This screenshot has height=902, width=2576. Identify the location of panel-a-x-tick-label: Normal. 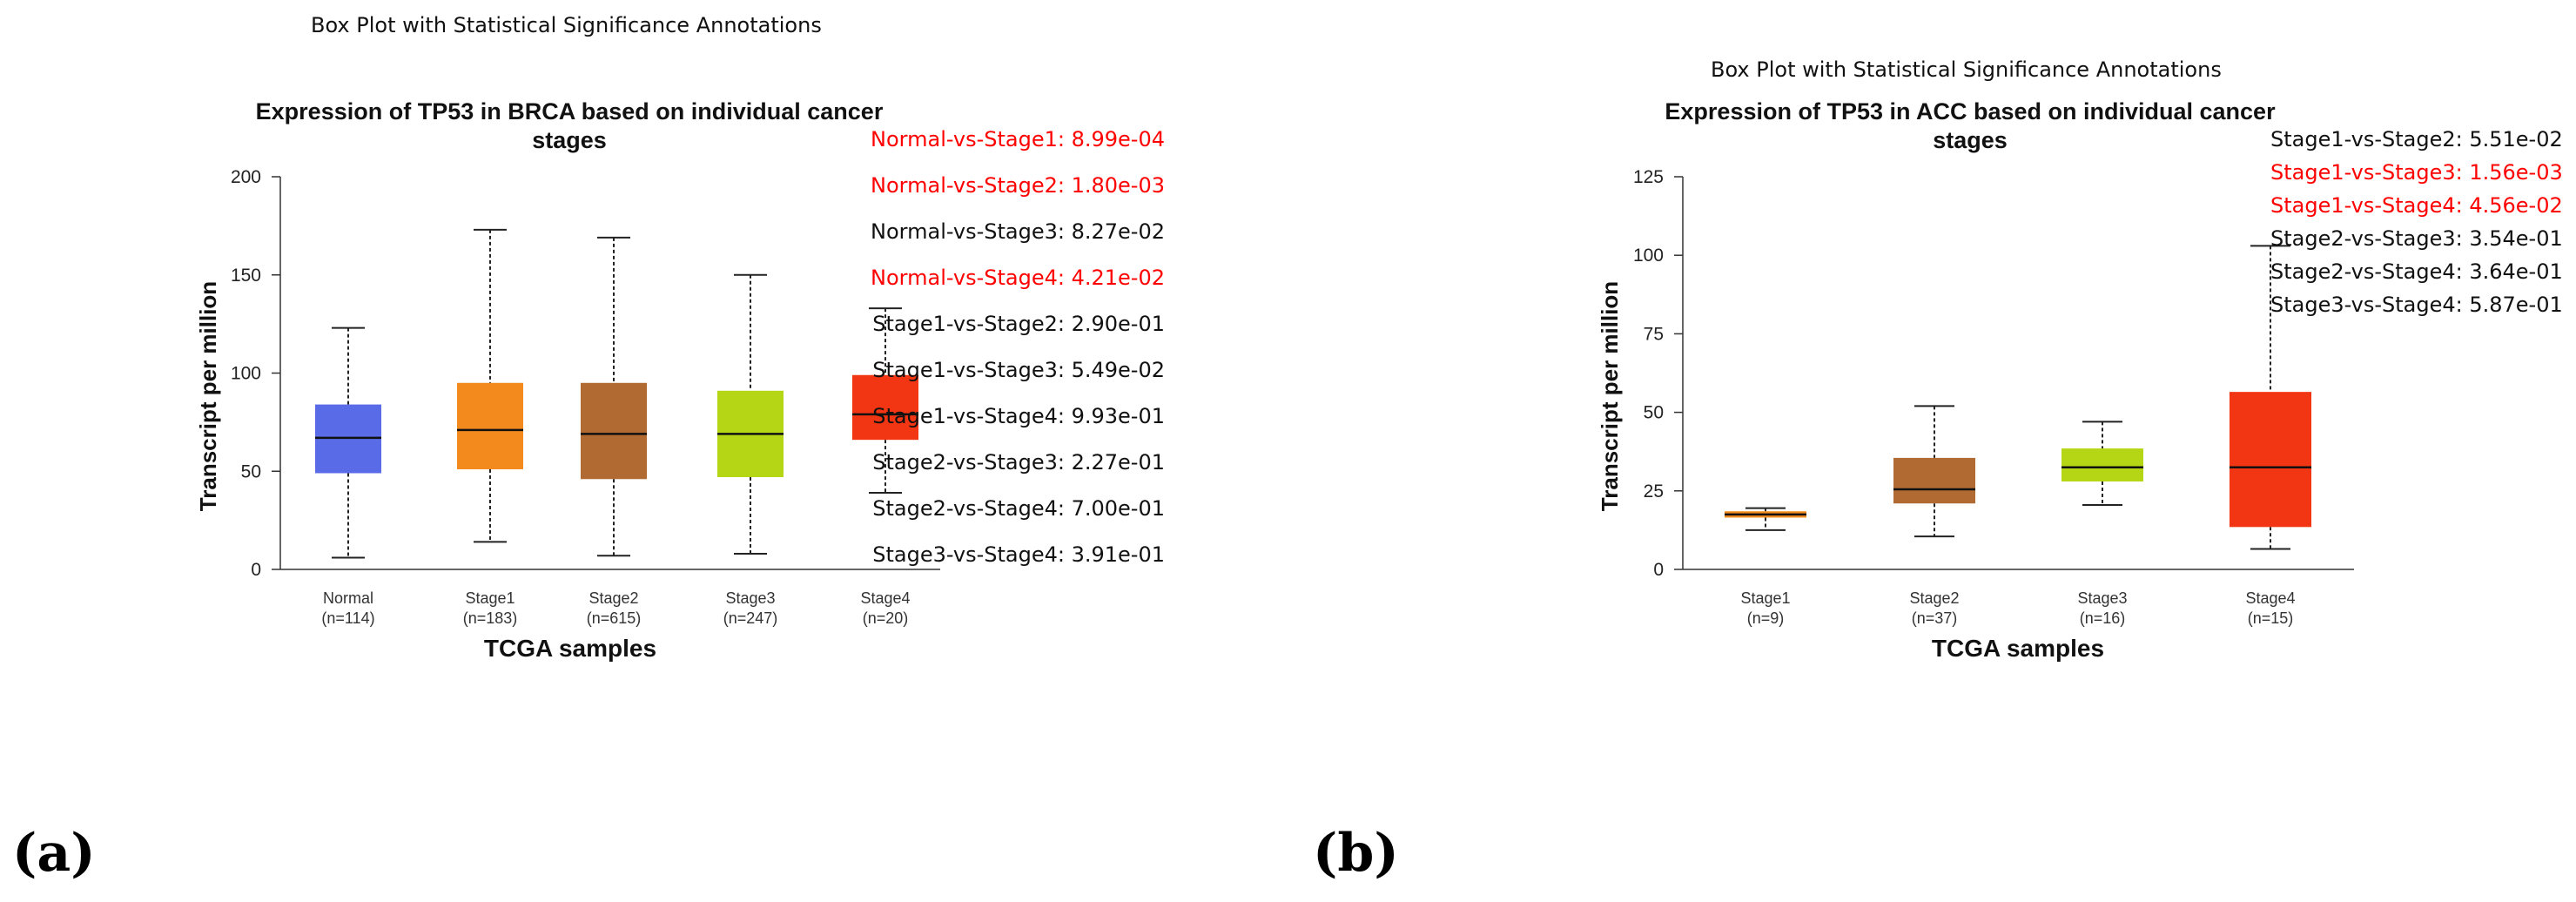
(348, 598).